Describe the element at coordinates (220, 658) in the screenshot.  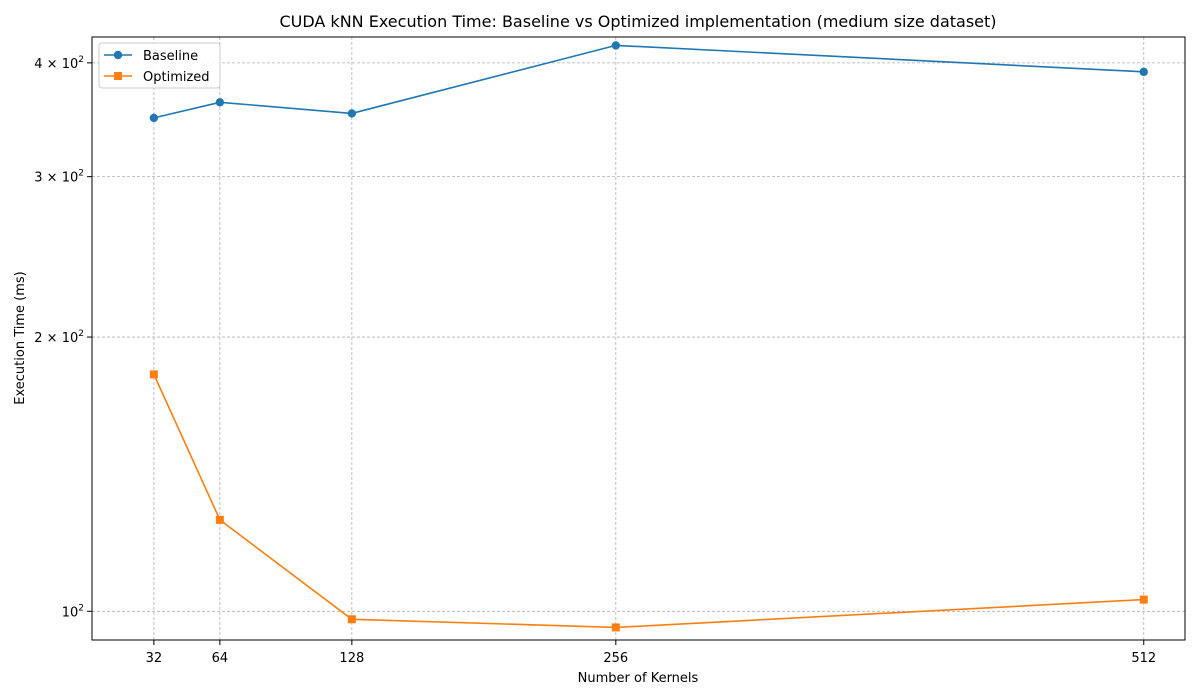
I see `x-tick-label: 64` at that location.